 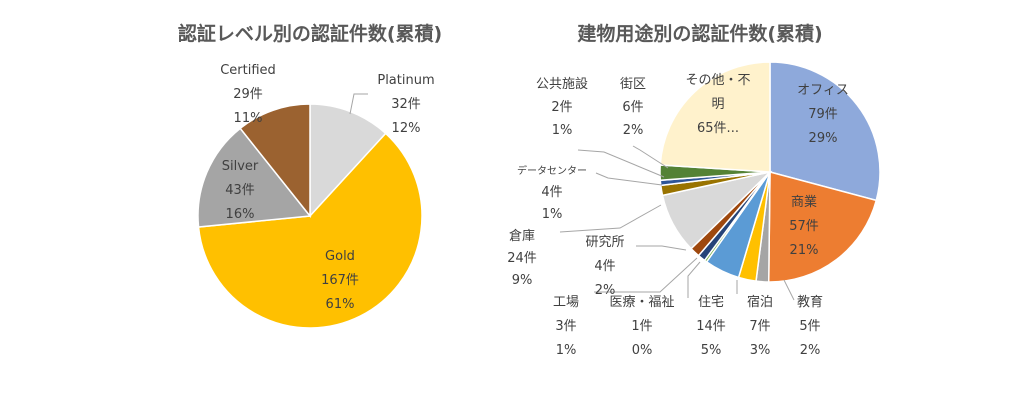 What do you see at coordinates (650, 157) in the screenshot?
I see `leader-gaiku` at bounding box center [650, 157].